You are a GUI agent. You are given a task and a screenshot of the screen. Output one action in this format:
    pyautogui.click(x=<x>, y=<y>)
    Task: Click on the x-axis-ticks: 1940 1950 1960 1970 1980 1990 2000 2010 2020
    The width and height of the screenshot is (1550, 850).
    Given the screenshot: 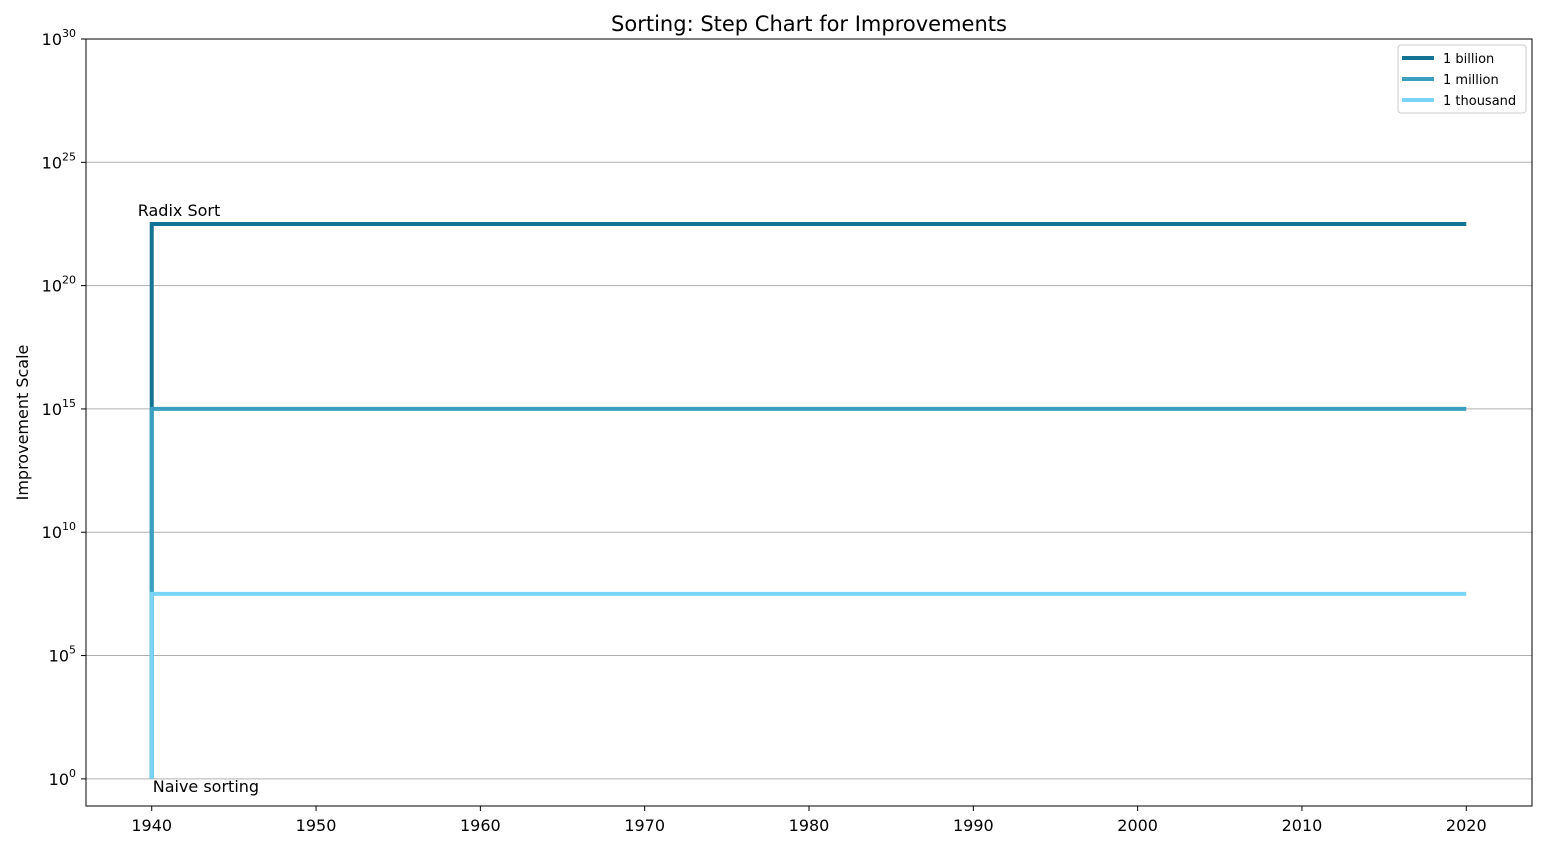 What is the action you would take?
    pyautogui.click(x=809, y=820)
    